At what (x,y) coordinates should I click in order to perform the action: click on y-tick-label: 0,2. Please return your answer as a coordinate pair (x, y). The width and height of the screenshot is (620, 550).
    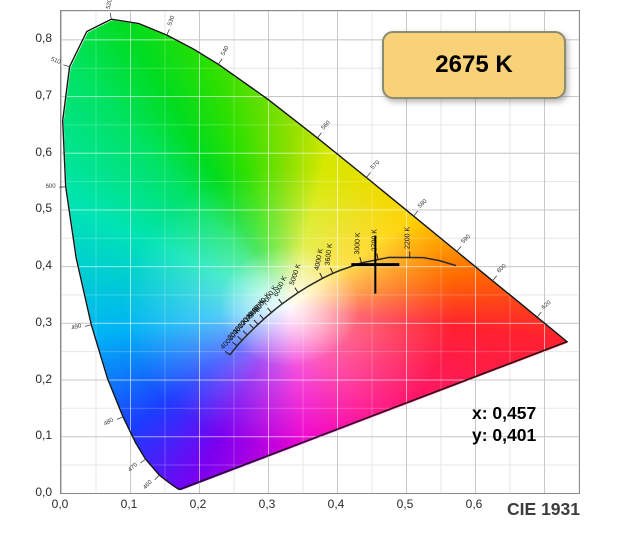
    Looking at the image, I should click on (43, 378).